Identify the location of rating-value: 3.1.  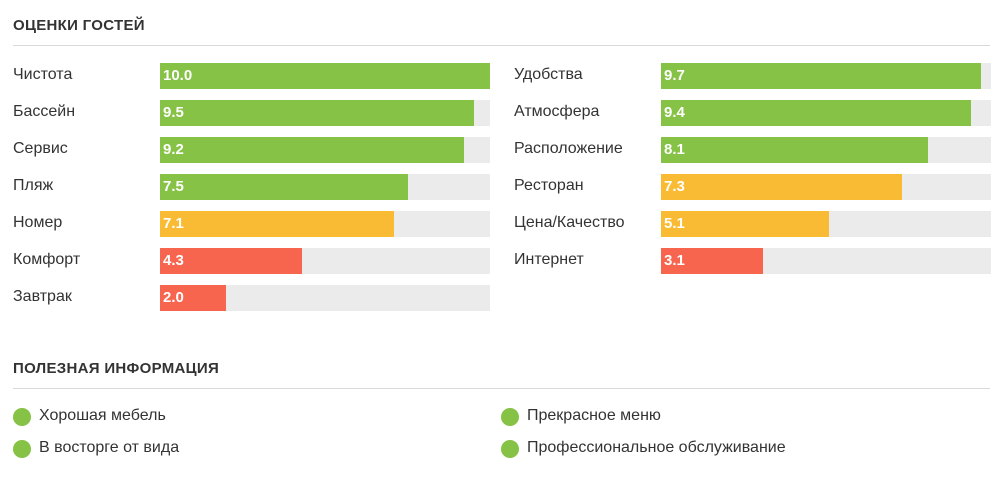
(674, 260).